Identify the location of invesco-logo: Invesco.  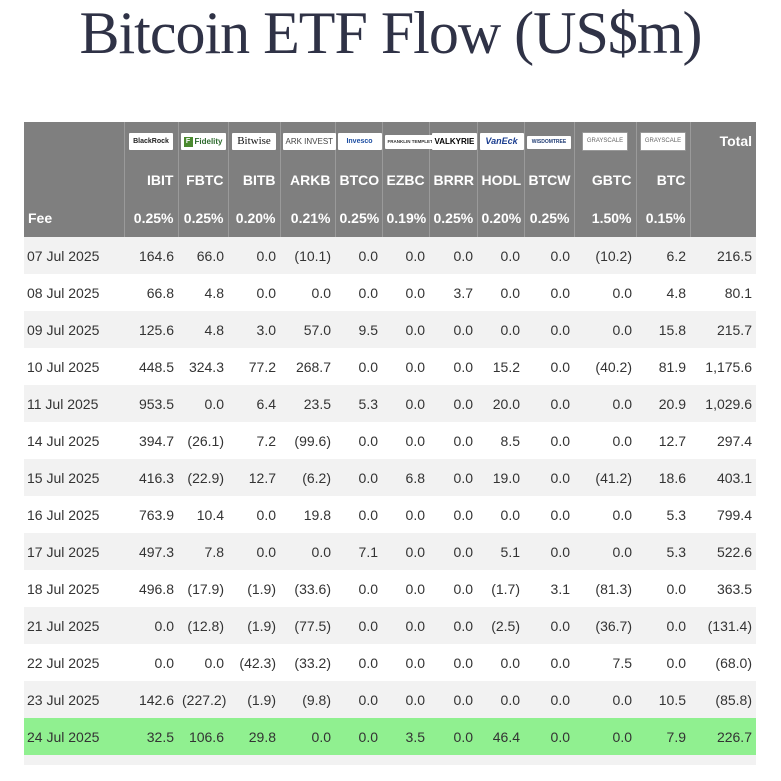
(359, 141).